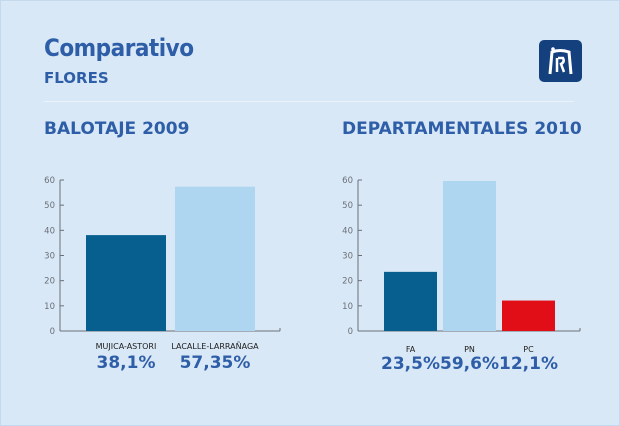  What do you see at coordinates (469, 349) in the screenshot?
I see `category-label: PN` at bounding box center [469, 349].